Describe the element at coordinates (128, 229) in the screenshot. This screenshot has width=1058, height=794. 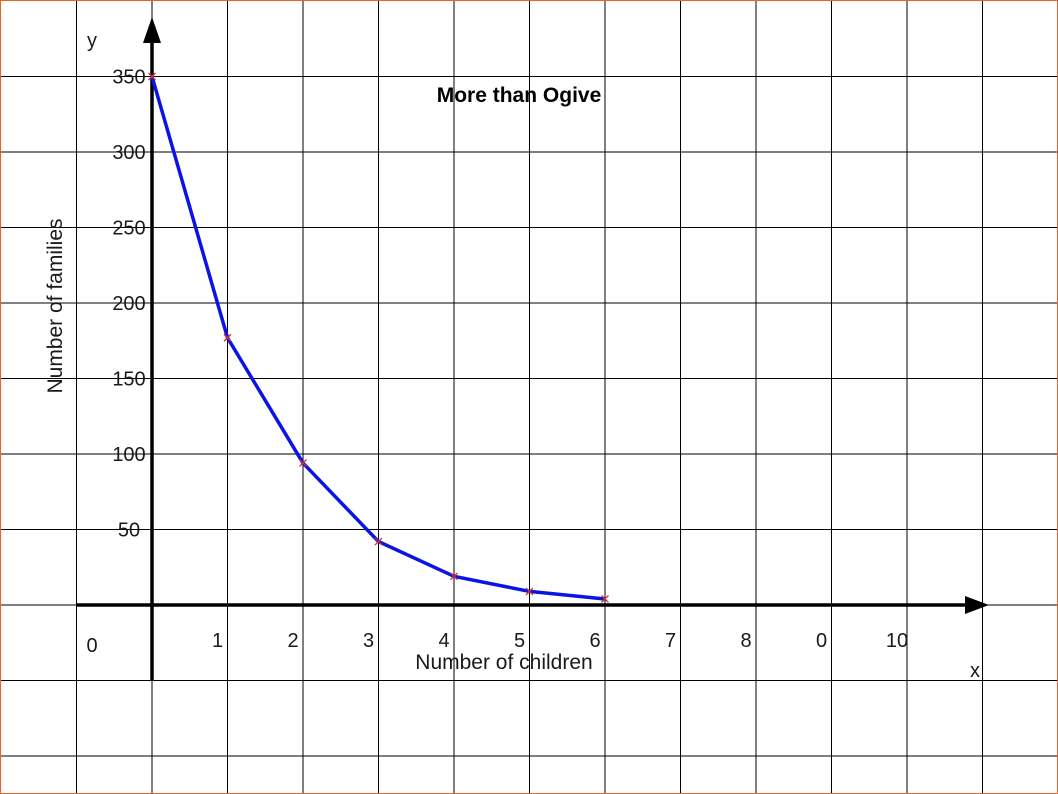
I see `y-tick-label: 250` at that location.